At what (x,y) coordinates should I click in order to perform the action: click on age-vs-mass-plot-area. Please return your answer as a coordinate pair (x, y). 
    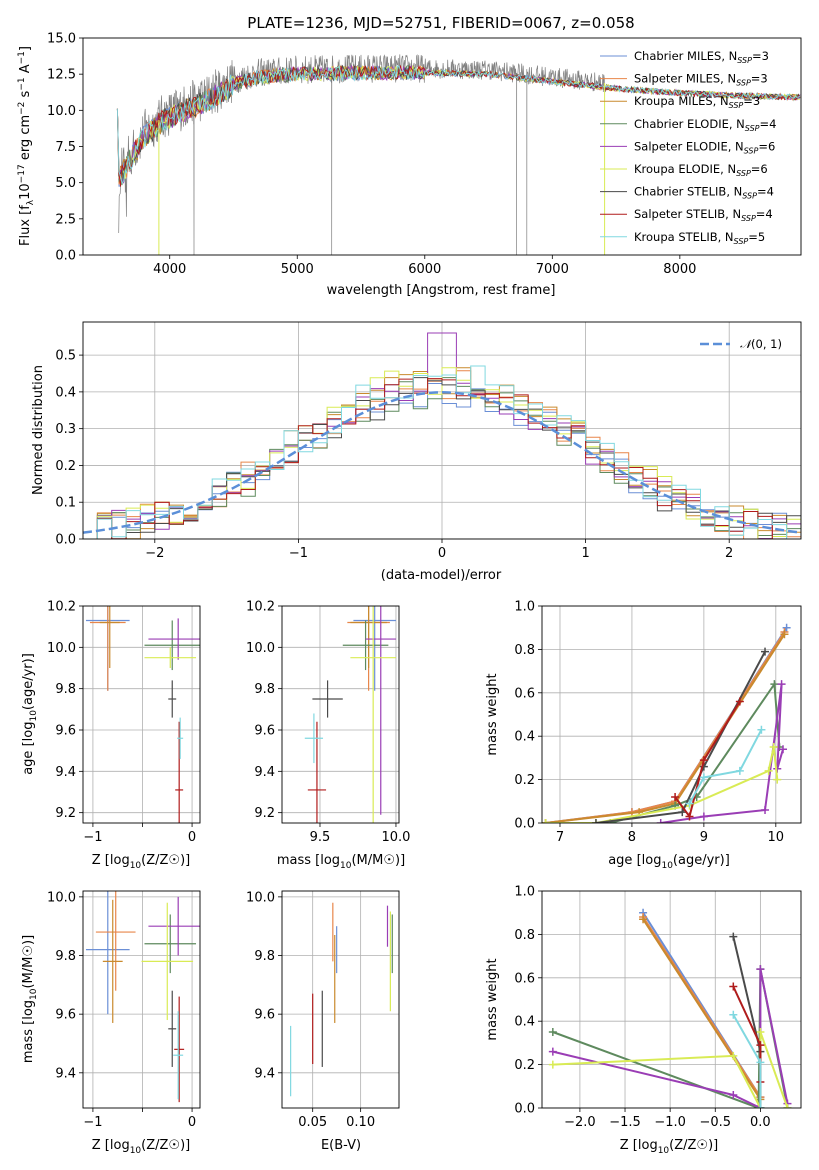
    Looking at the image, I should click on (340, 714).